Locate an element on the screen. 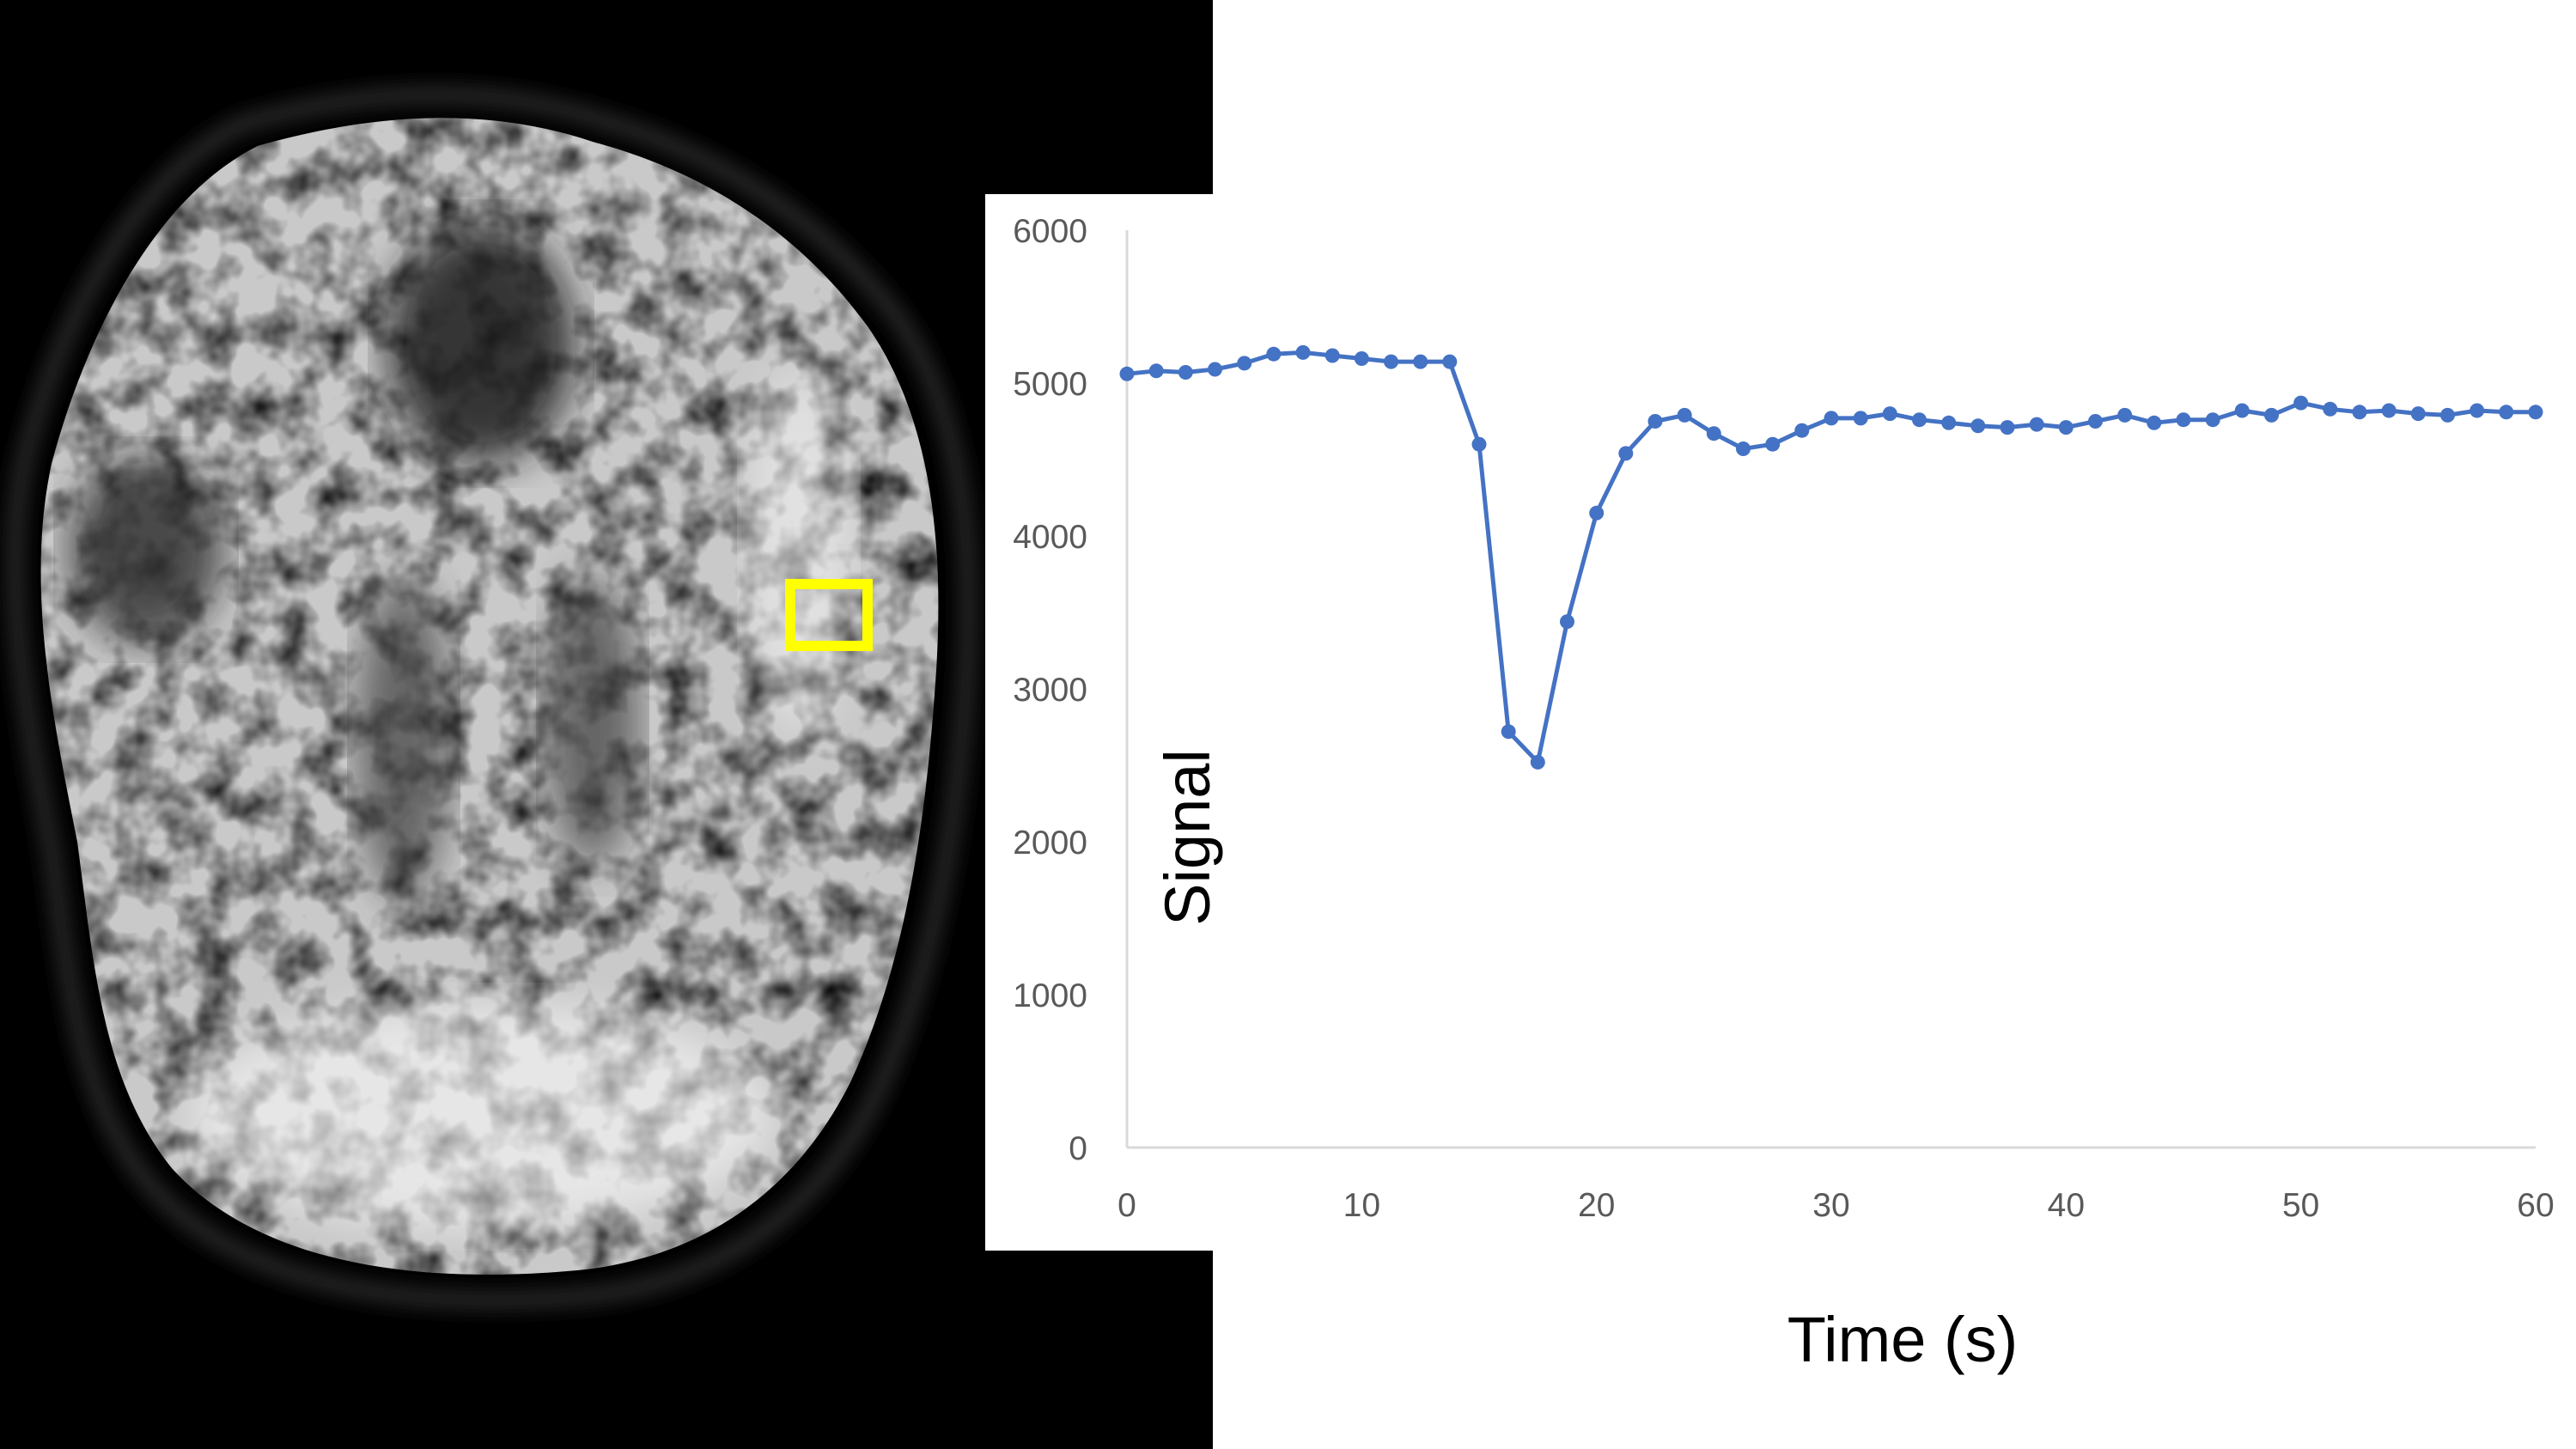 Image resolution: width=2576 pixels, height=1449 pixels. ventricle-right is located at coordinates (592, 721).